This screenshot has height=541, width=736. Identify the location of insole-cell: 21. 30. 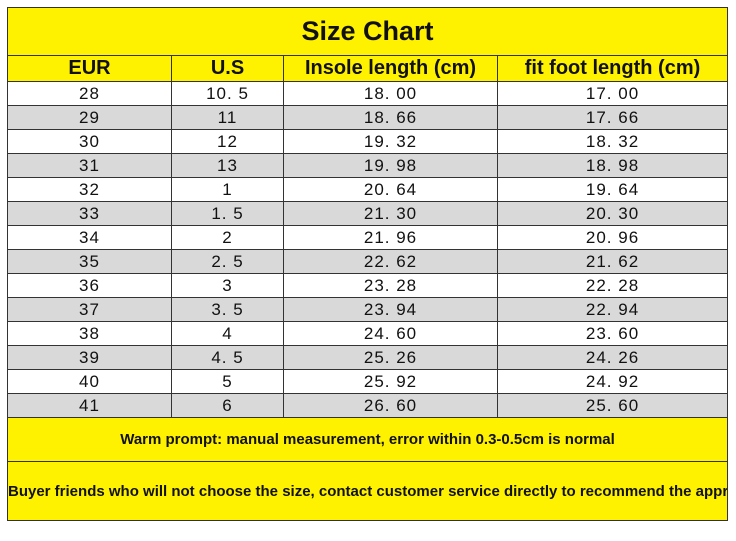
(390, 213).